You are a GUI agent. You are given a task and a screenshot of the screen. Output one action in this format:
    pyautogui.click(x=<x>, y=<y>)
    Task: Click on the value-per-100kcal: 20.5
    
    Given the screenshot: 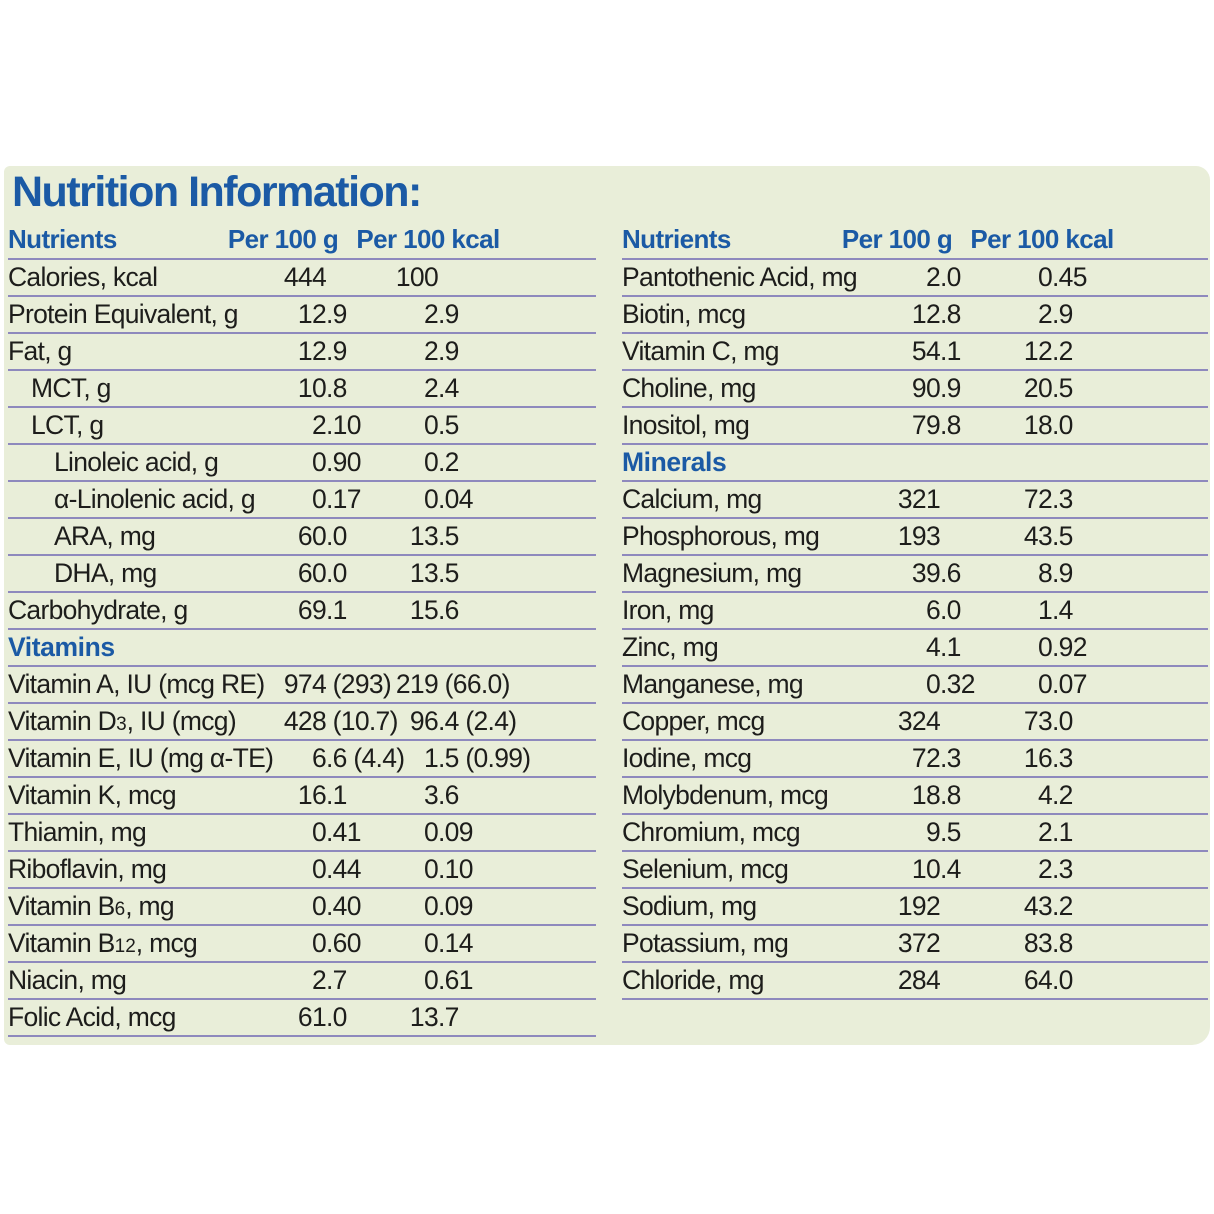 What is the action you would take?
    pyautogui.click(x=1048, y=388)
    